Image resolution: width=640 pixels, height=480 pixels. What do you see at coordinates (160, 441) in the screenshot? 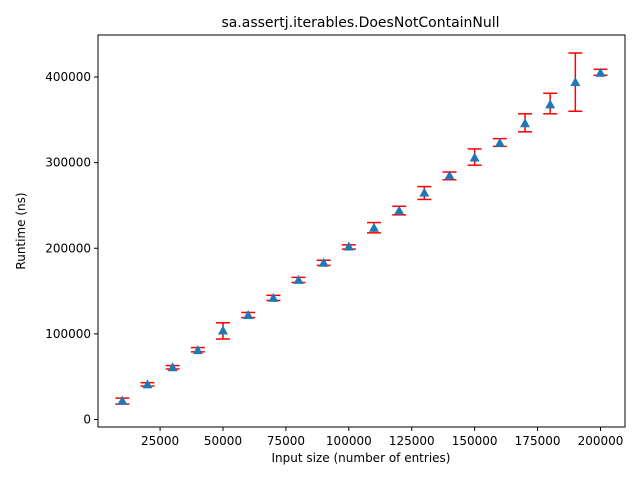
I see `x-tick-label: 25000` at bounding box center [160, 441].